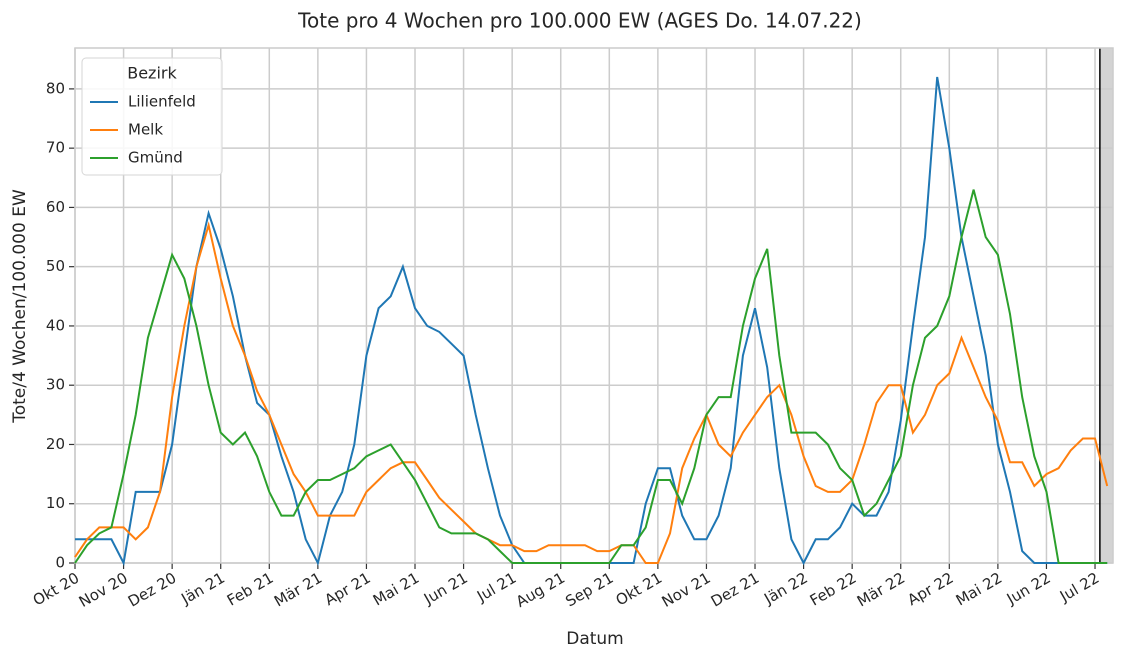 This screenshot has width=1127, height=662. Describe the element at coordinates (833, 589) in the screenshot. I see `x-tick-label: Feb 22` at that location.